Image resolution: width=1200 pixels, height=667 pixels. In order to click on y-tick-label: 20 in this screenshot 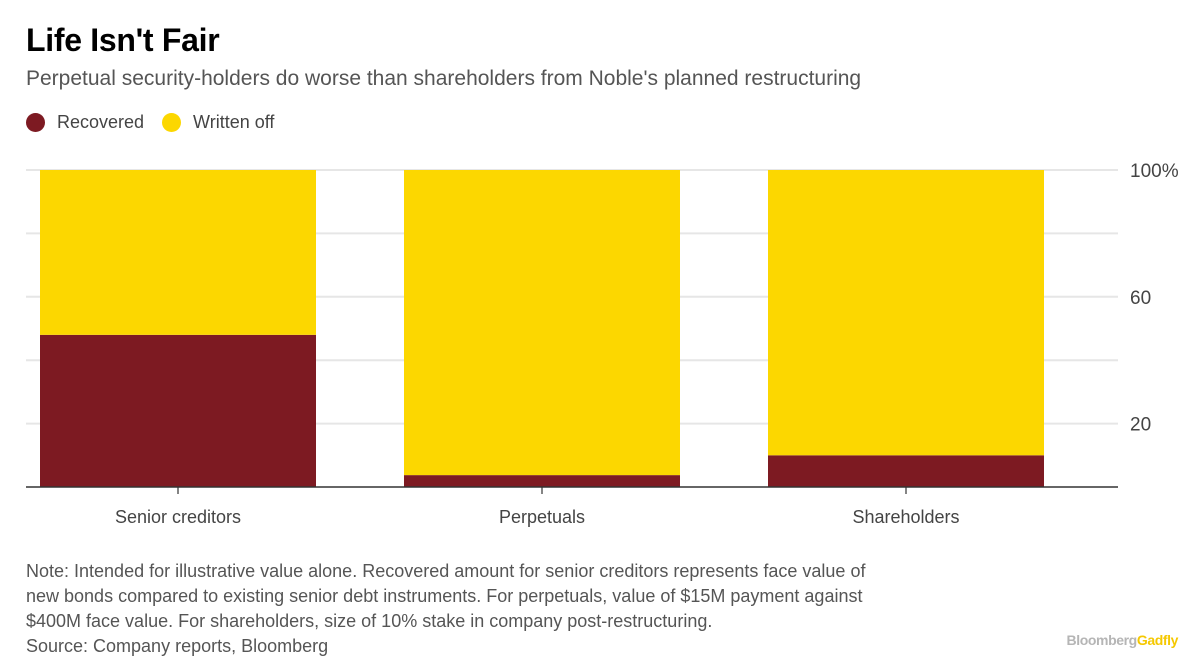, I will do `click(1140, 425)`.